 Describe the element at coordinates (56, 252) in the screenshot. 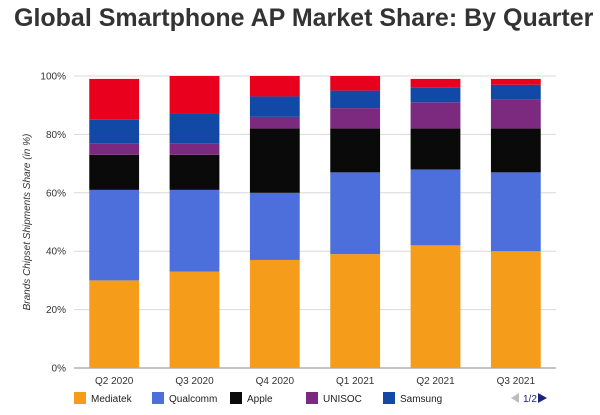

I see `y-tick-label: 40%` at that location.